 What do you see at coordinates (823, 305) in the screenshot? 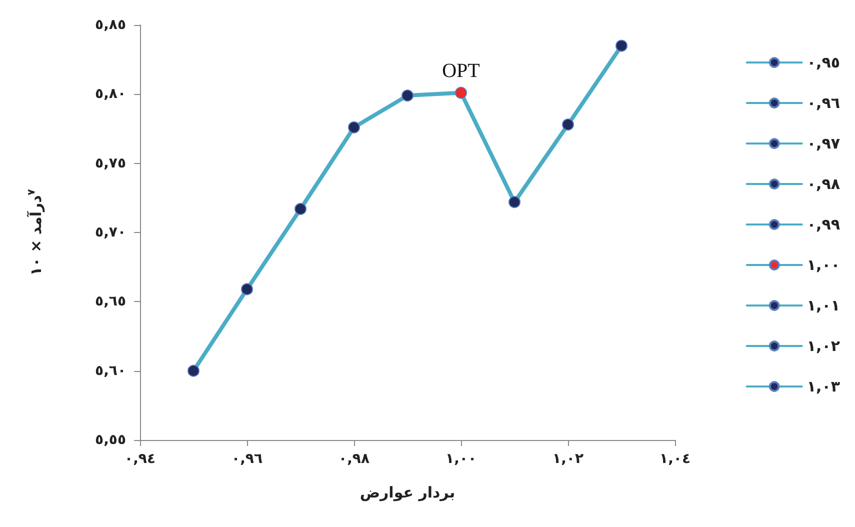
I see `legend-label: ١,٠١` at bounding box center [823, 305].